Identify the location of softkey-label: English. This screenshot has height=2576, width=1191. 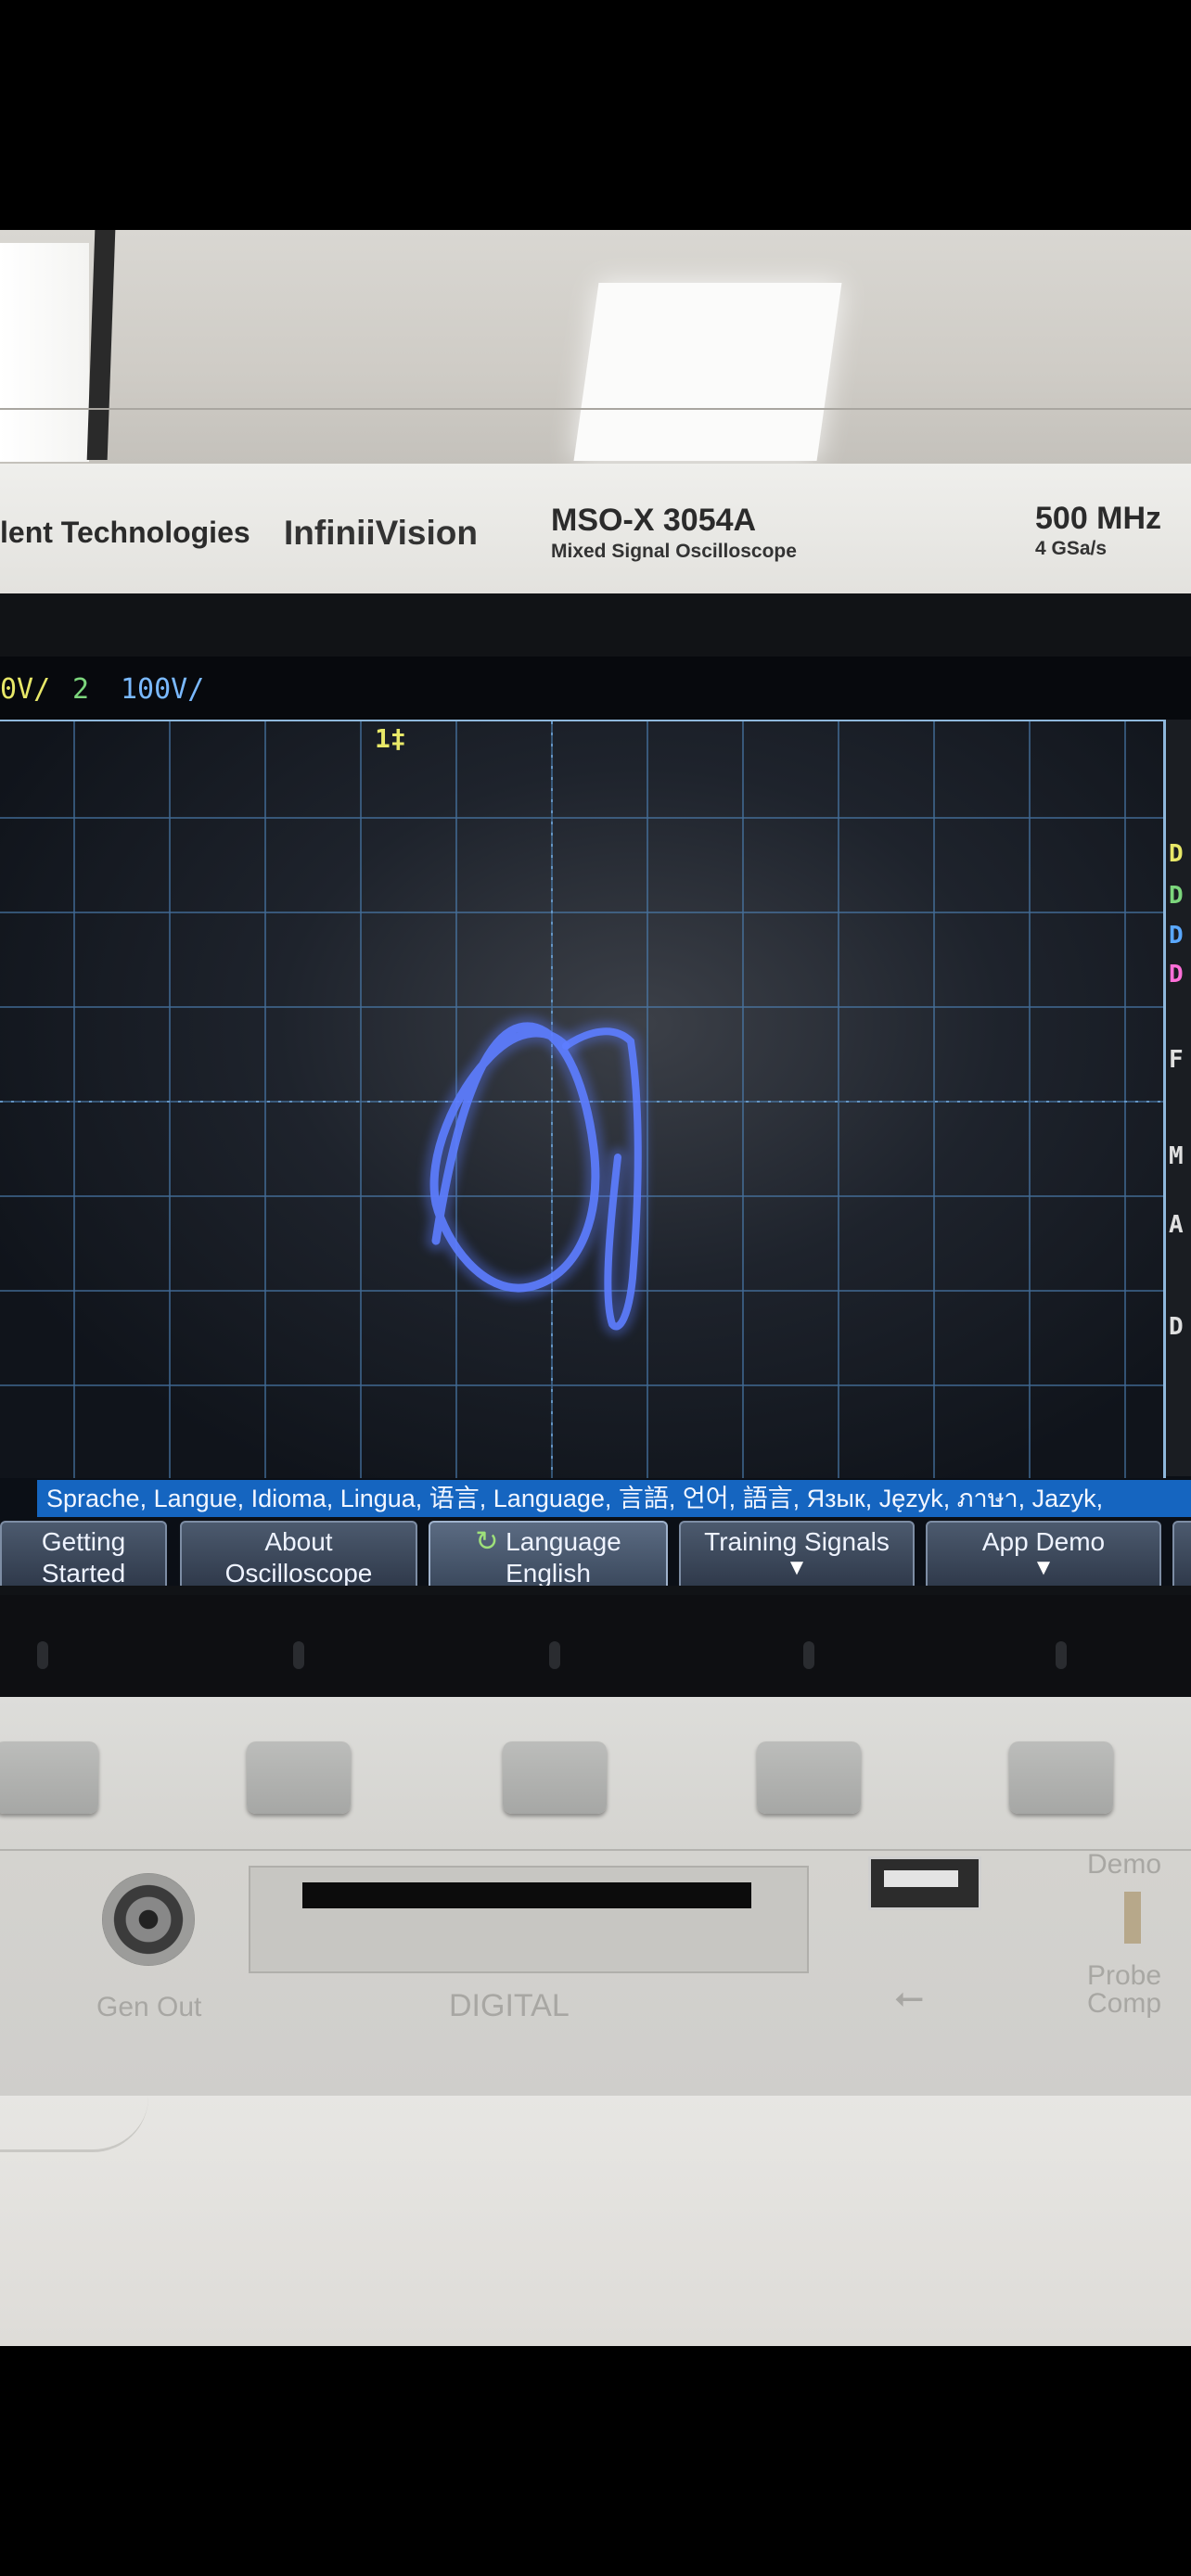
(548, 1572).